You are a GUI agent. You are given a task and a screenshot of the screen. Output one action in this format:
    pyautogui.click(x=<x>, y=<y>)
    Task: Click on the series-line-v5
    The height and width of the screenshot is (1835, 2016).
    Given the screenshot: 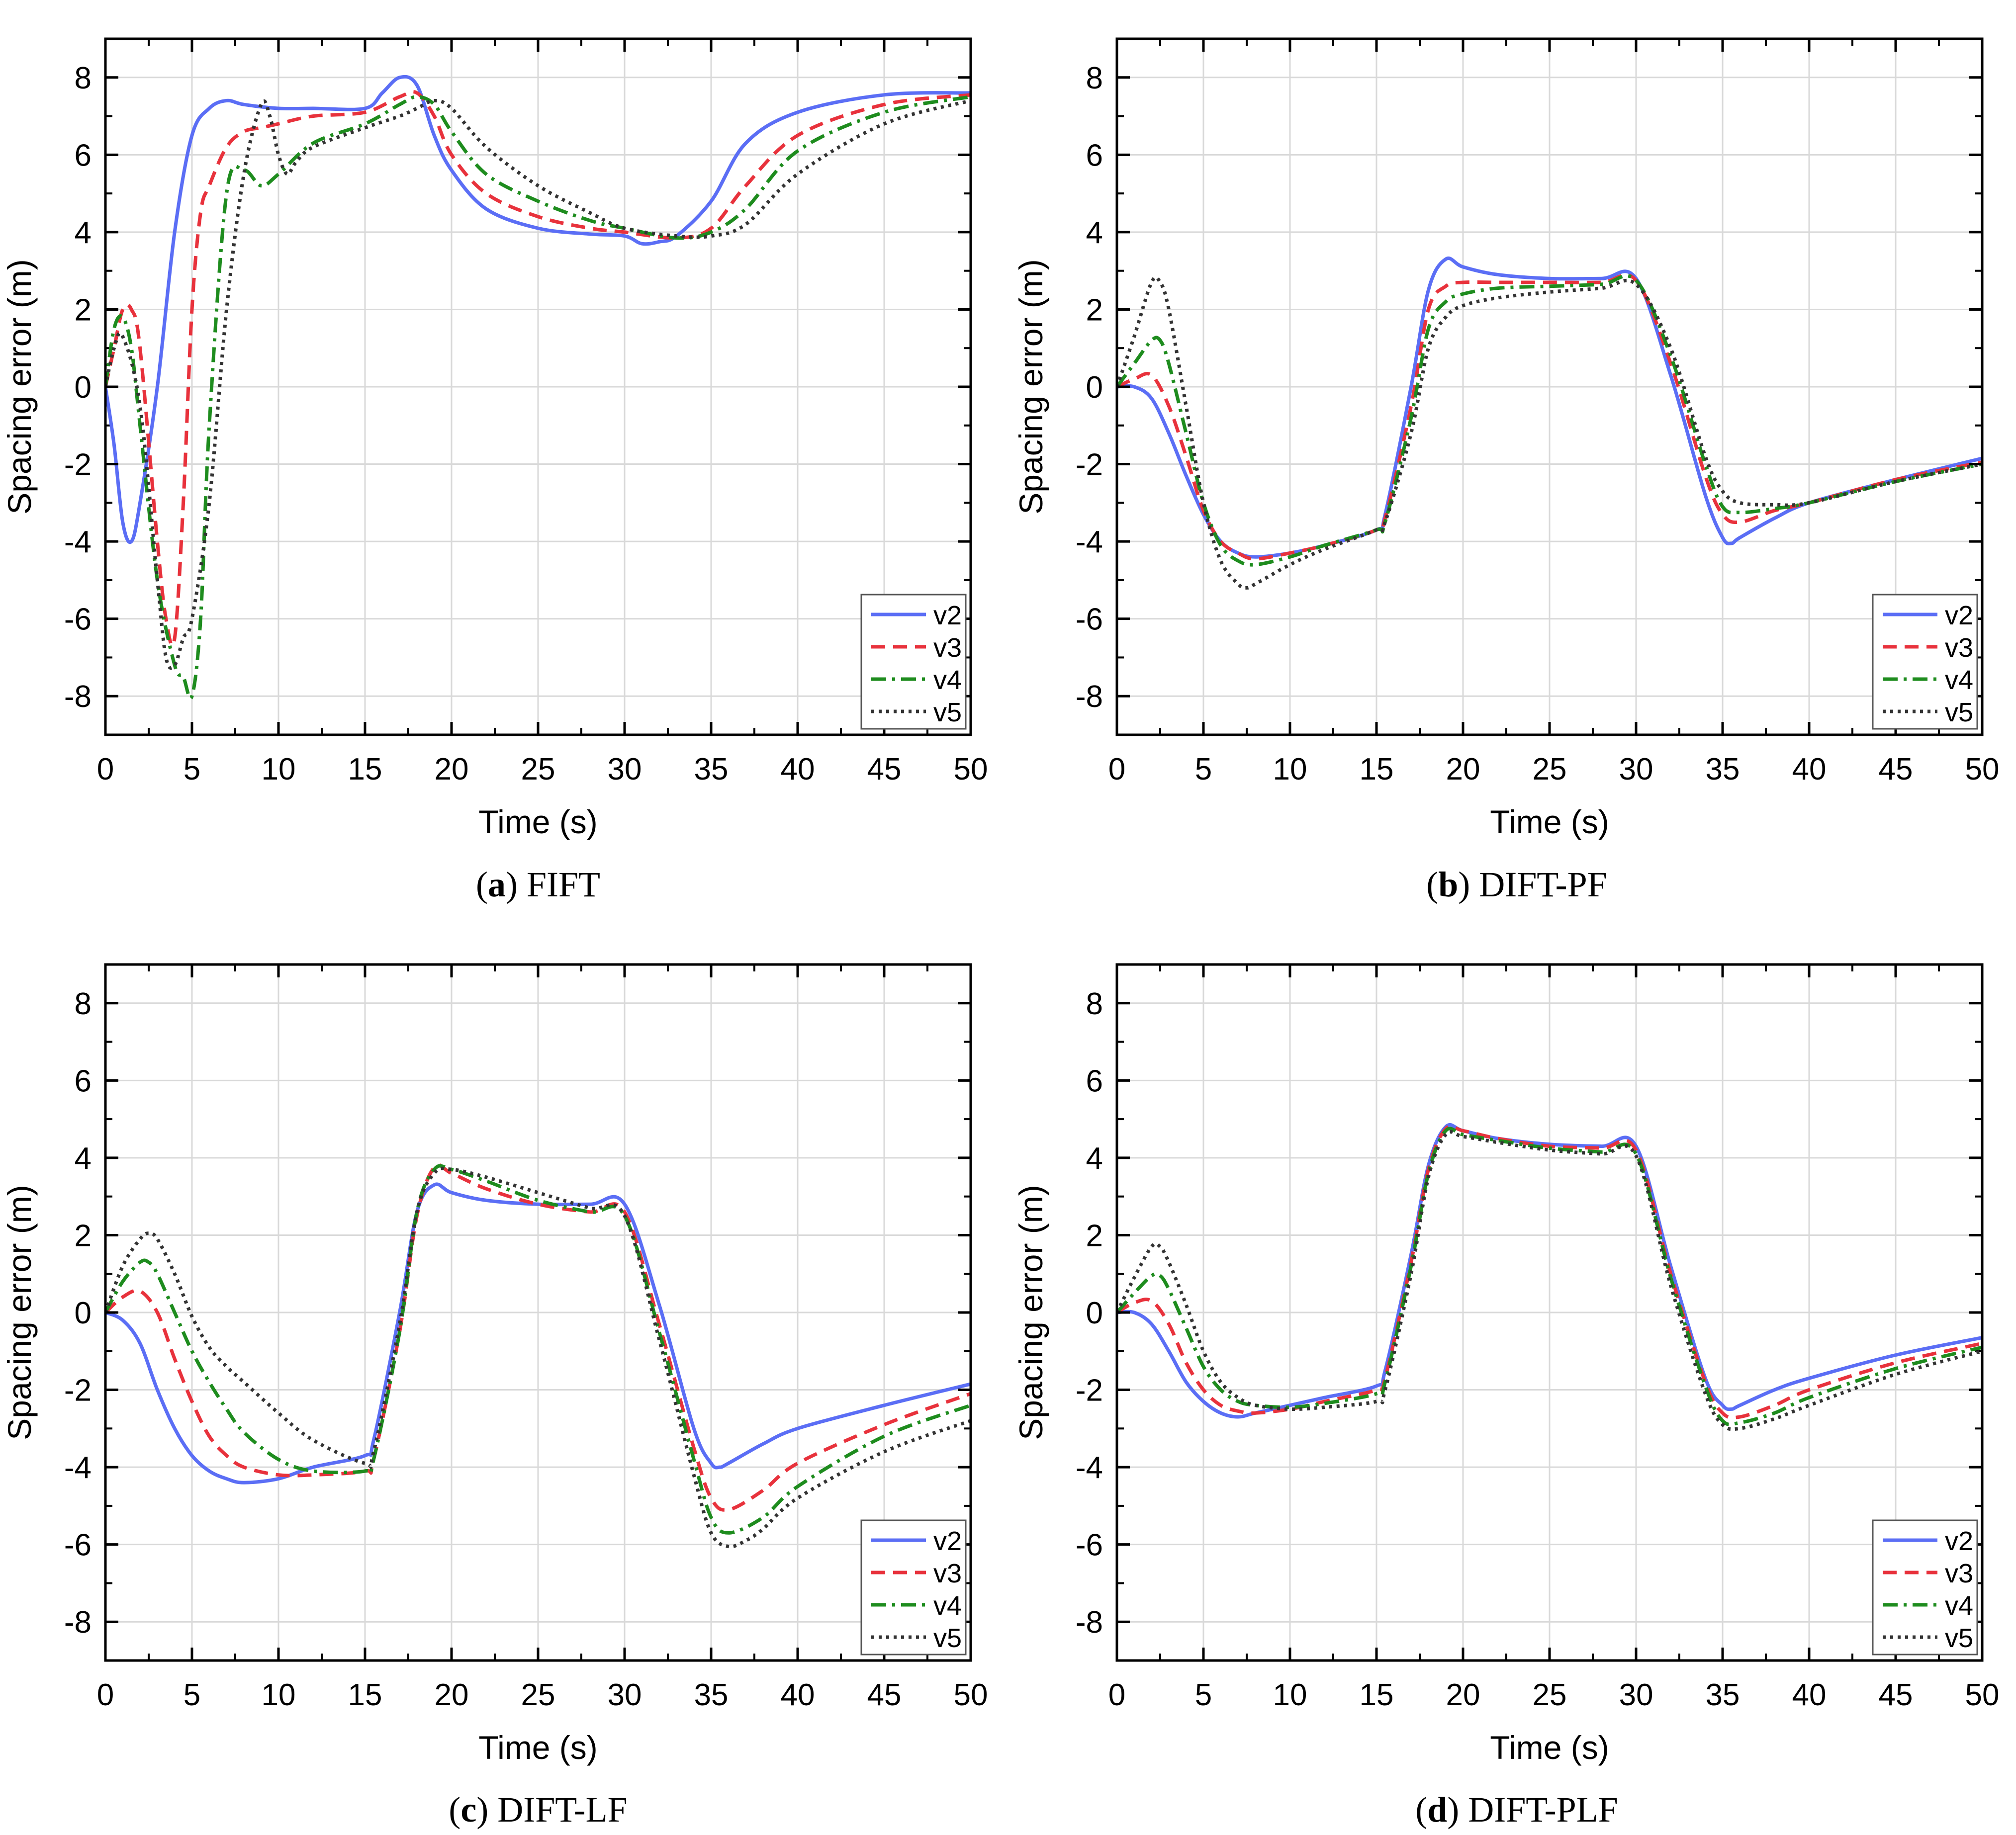 What is the action you would take?
    pyautogui.click(x=538, y=384)
    